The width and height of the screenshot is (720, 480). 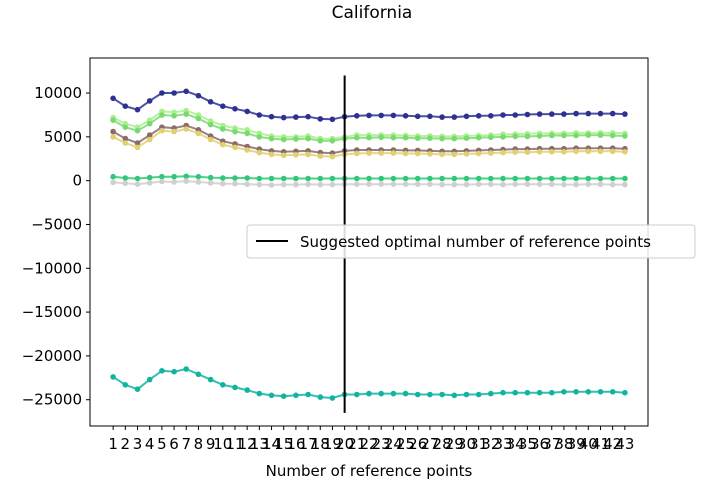 What do you see at coordinates (624, 444) in the screenshot?
I see `x-tick-label: 43` at bounding box center [624, 444].